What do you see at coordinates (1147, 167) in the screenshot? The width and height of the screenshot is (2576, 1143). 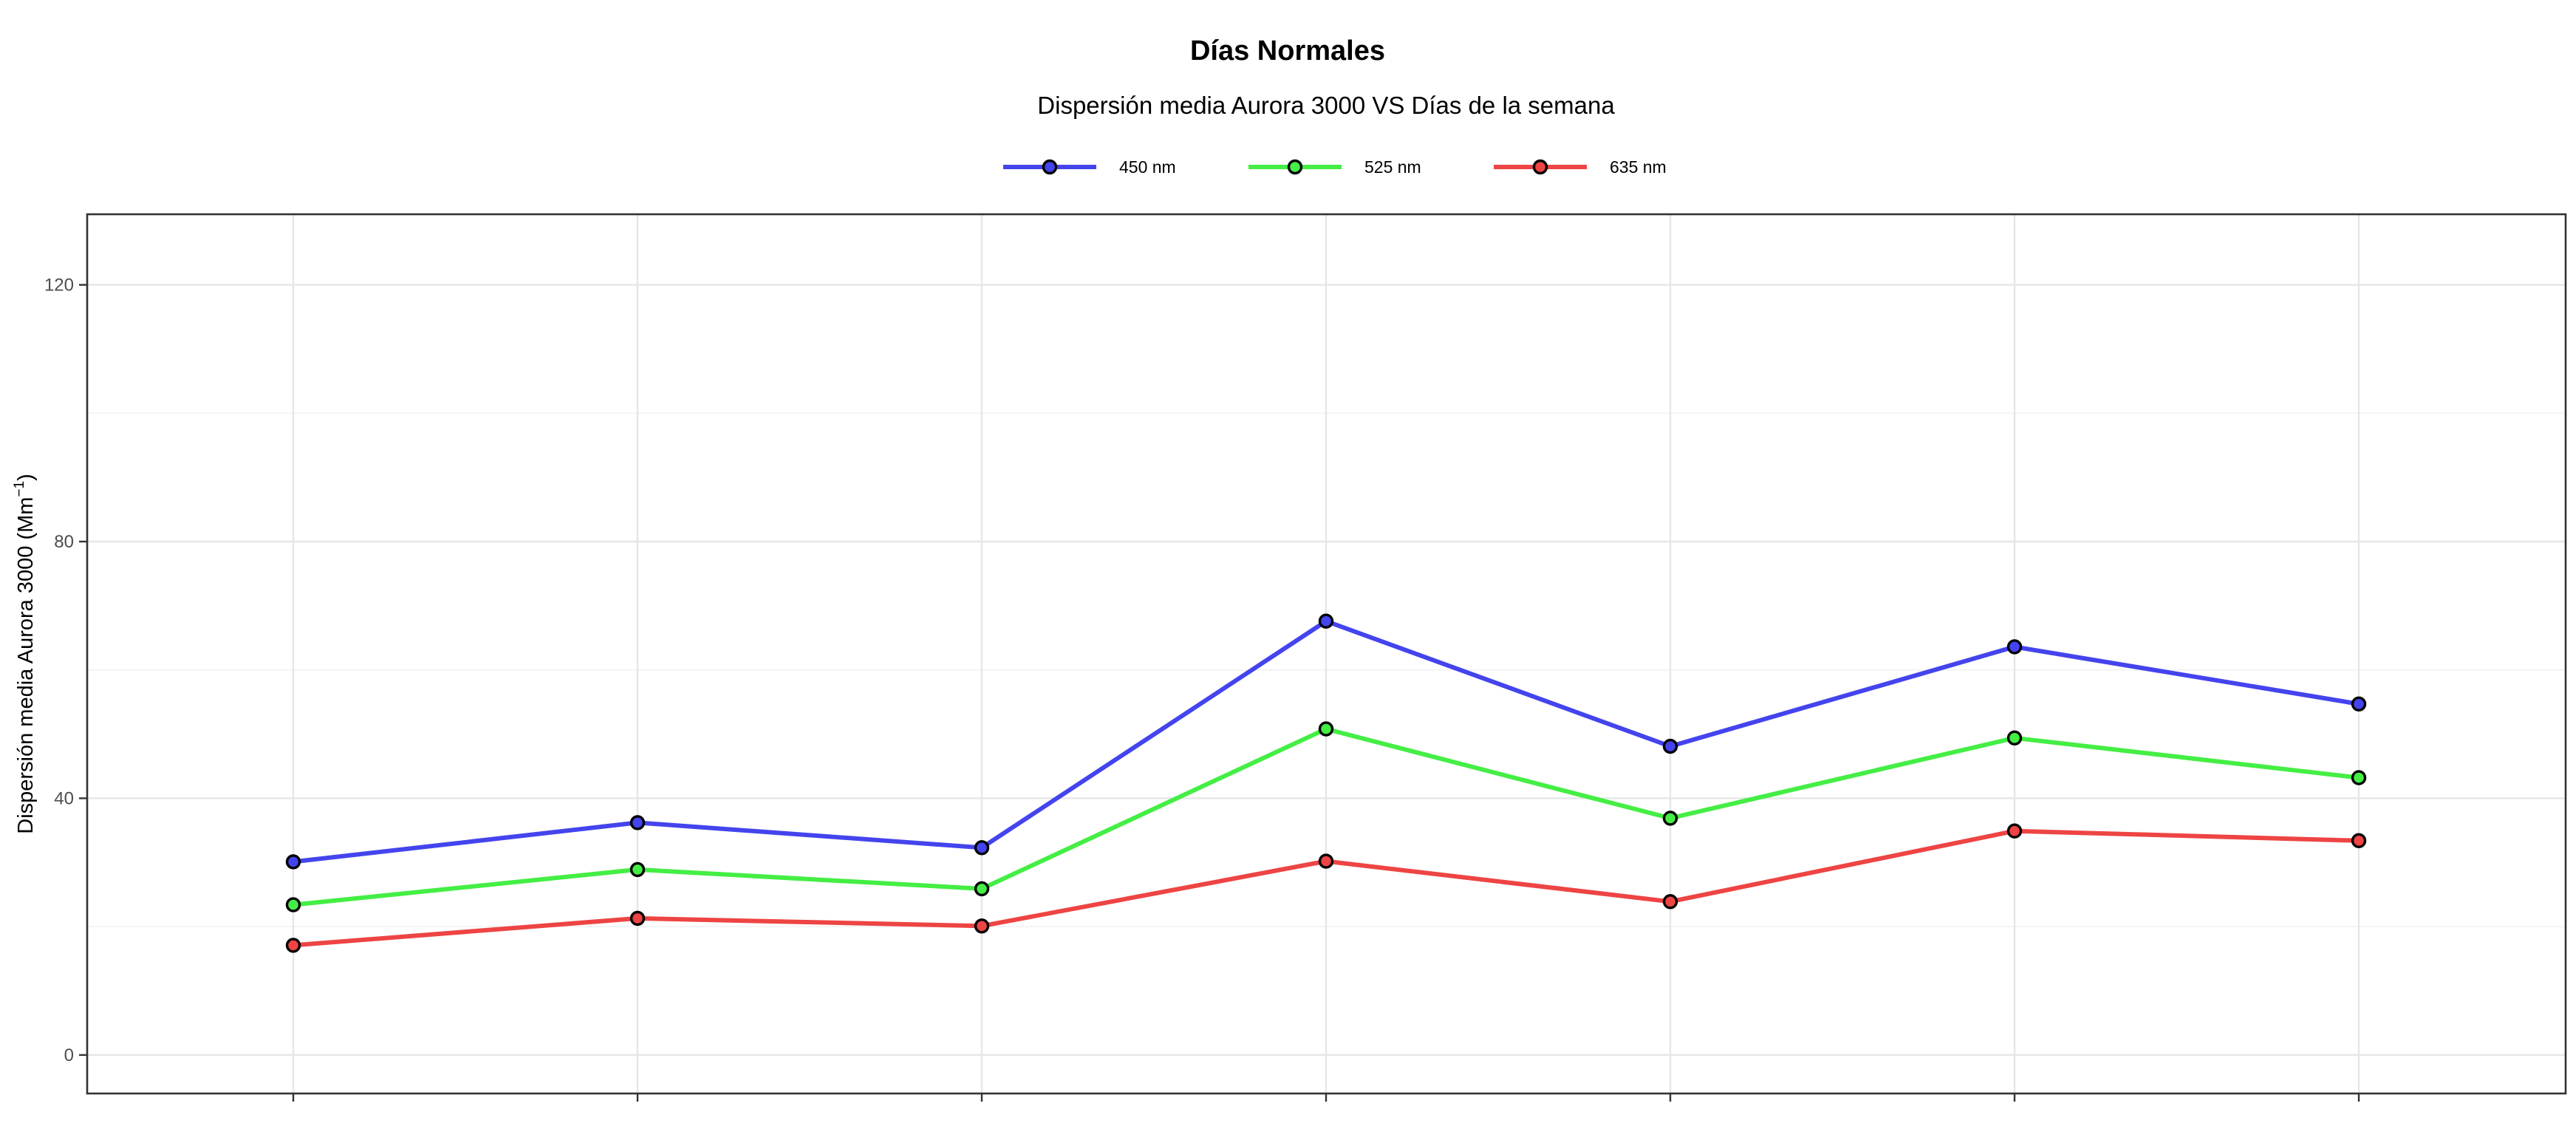 I see `legend-label: 450 nm` at bounding box center [1147, 167].